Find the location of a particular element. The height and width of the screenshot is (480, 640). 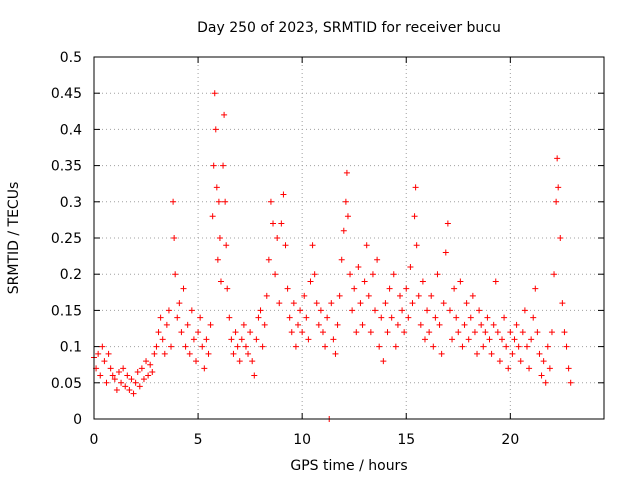

x-tick-label: 20 is located at coordinates (510, 440).